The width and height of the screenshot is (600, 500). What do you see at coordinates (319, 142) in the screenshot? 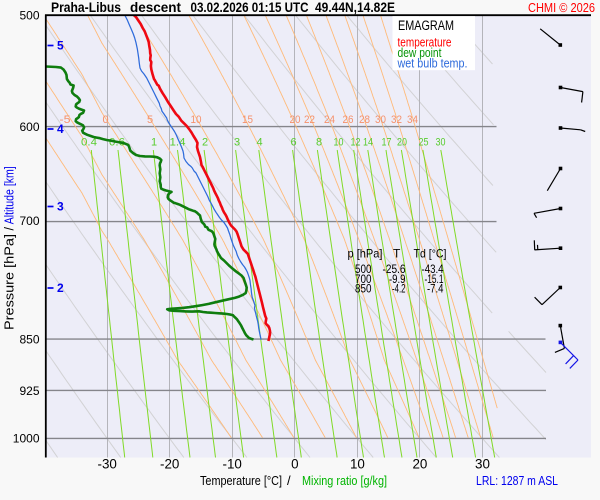
I see `svg-text: 8` at bounding box center [319, 142].